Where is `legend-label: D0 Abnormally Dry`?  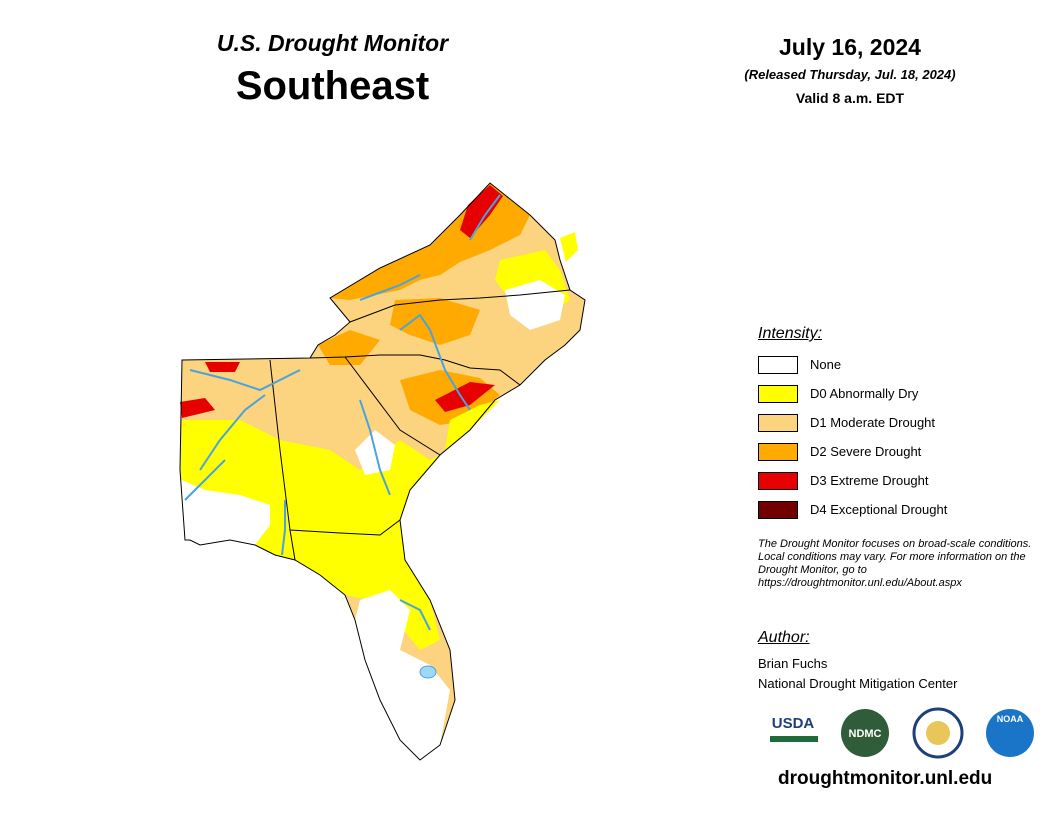
legend-label: D0 Abnormally Dry is located at coordinates (864, 393).